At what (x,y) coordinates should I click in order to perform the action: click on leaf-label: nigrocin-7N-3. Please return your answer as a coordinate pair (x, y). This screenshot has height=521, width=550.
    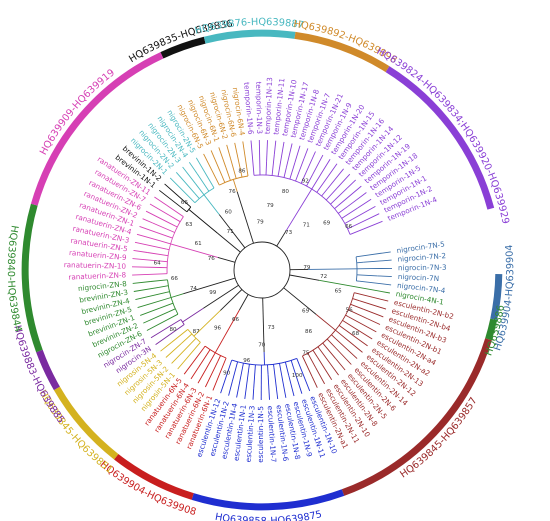
    Looking at the image, I should click on (422, 268).